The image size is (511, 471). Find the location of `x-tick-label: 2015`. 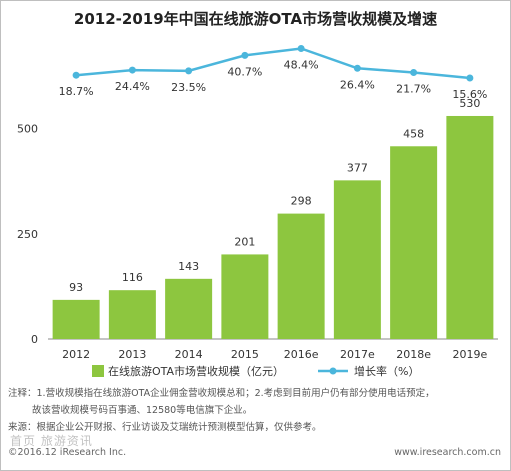

x-tick-label: 2015 is located at coordinates (245, 354).